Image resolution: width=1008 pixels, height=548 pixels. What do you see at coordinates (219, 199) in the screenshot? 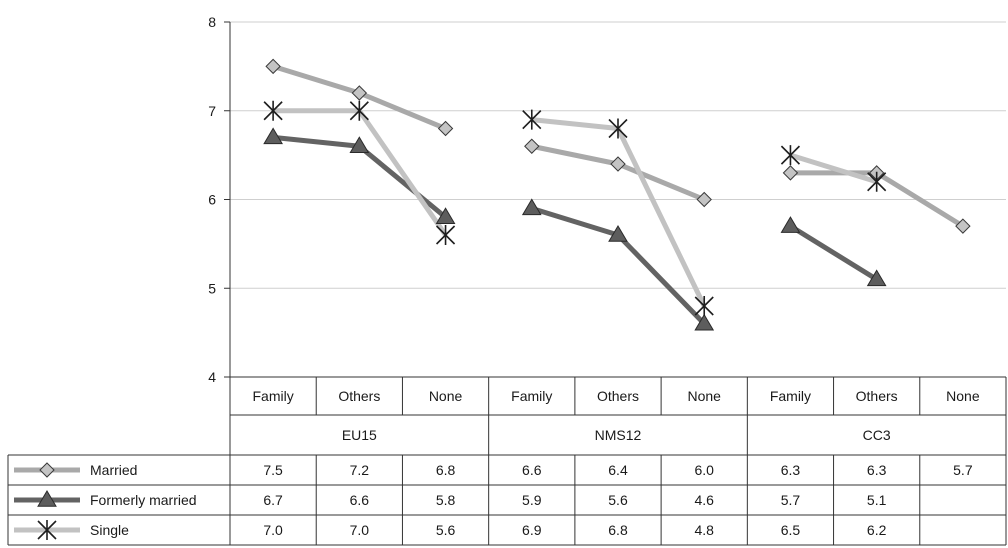
I see `y-axis: 4 5 6 7 8` at bounding box center [219, 199].